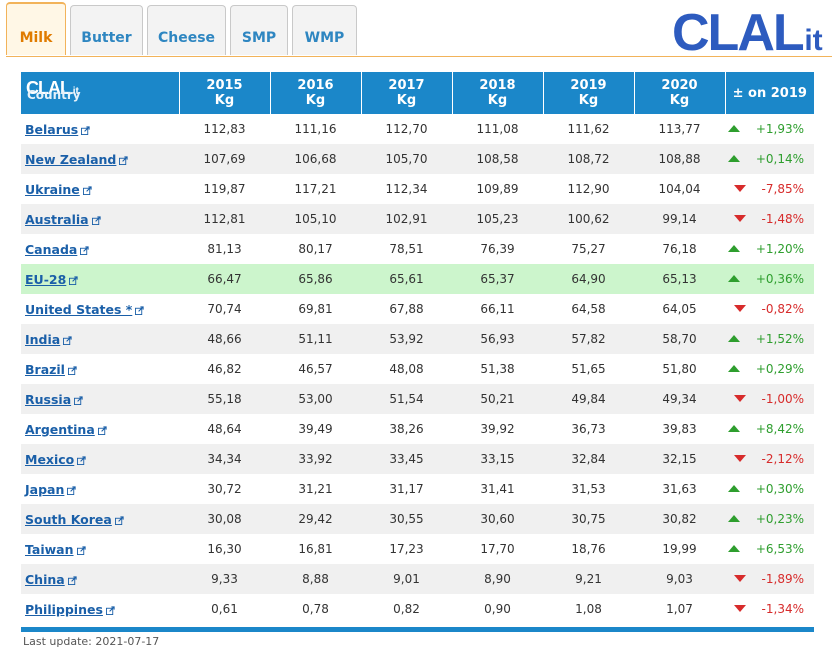 The height and width of the screenshot is (660, 837). What do you see at coordinates (224, 129) in the screenshot?
I see `value-cell: 112,83` at bounding box center [224, 129].